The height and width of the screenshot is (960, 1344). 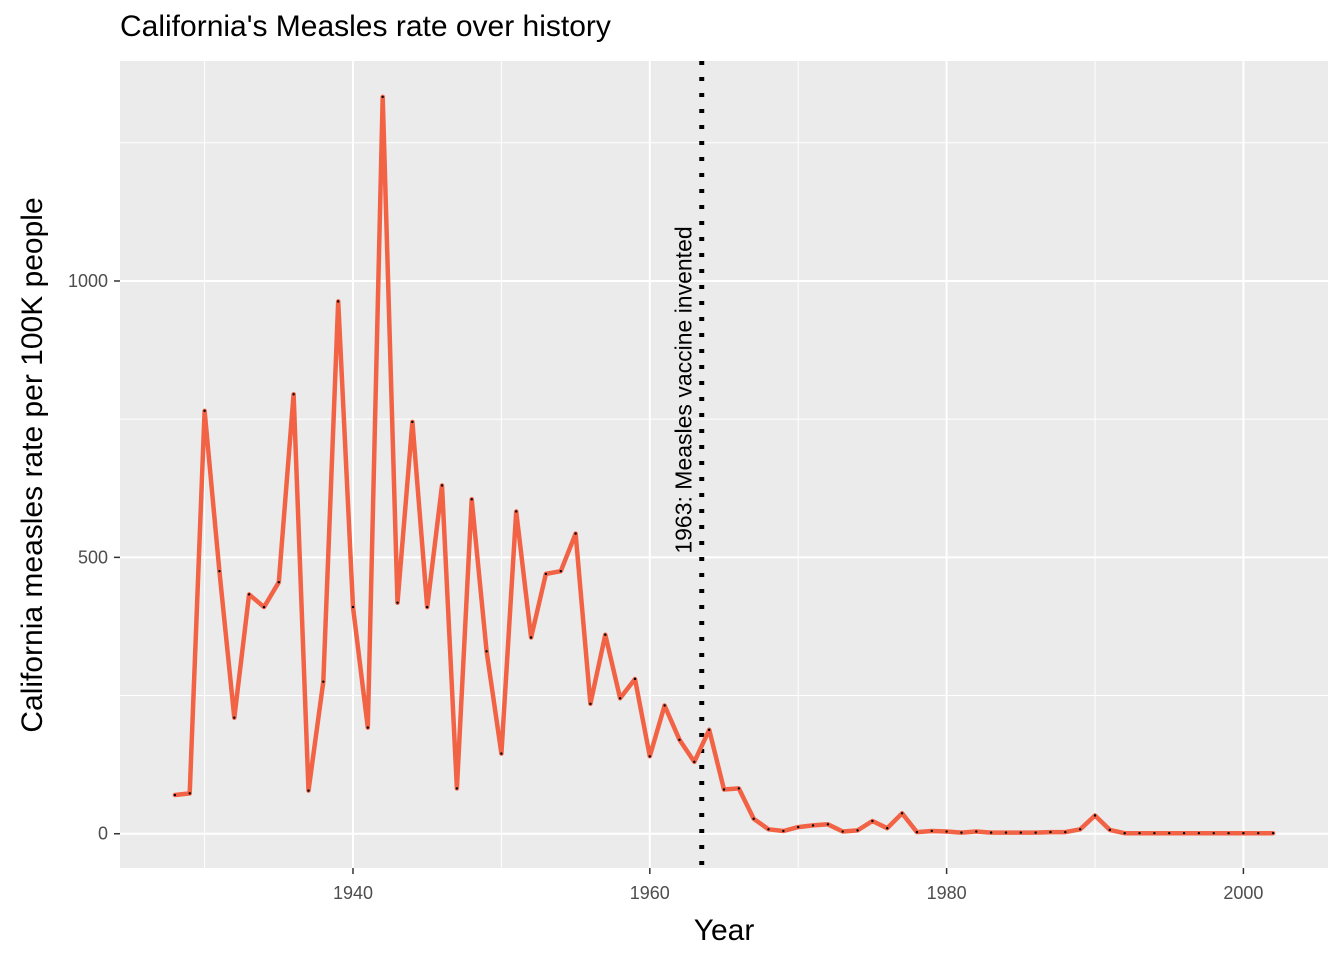 I want to click on y-tick-label: 500, so click(x=93, y=557).